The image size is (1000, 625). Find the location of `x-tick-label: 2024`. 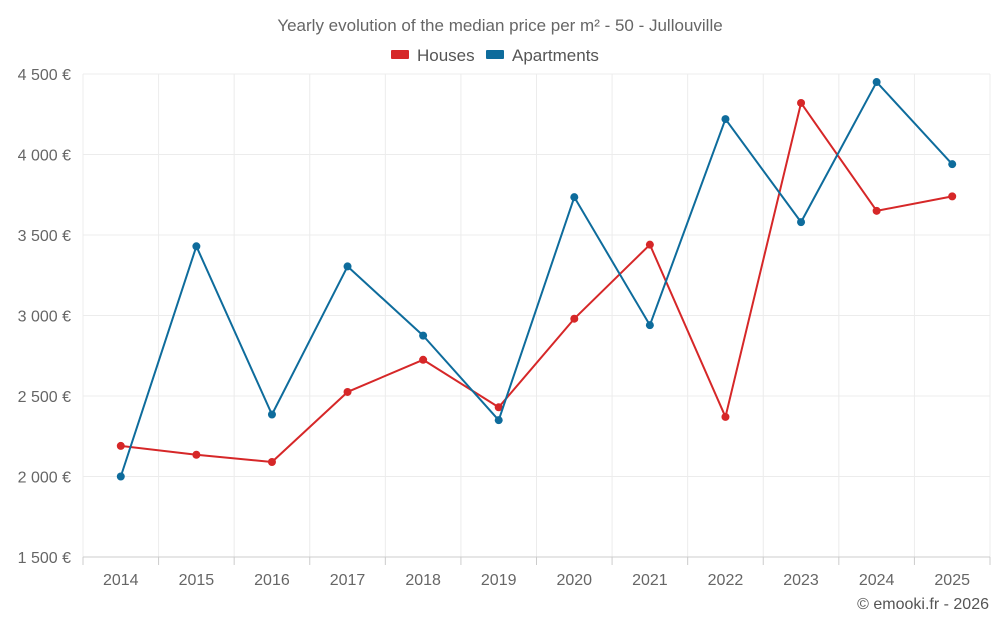

x-tick-label: 2024 is located at coordinates (877, 580).